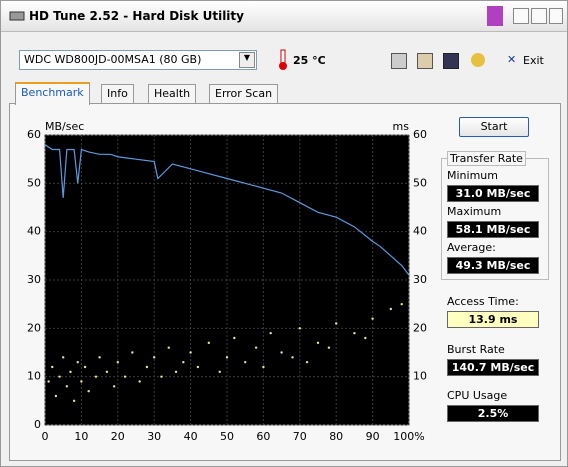  I want to click on options-button, so click(478, 60).